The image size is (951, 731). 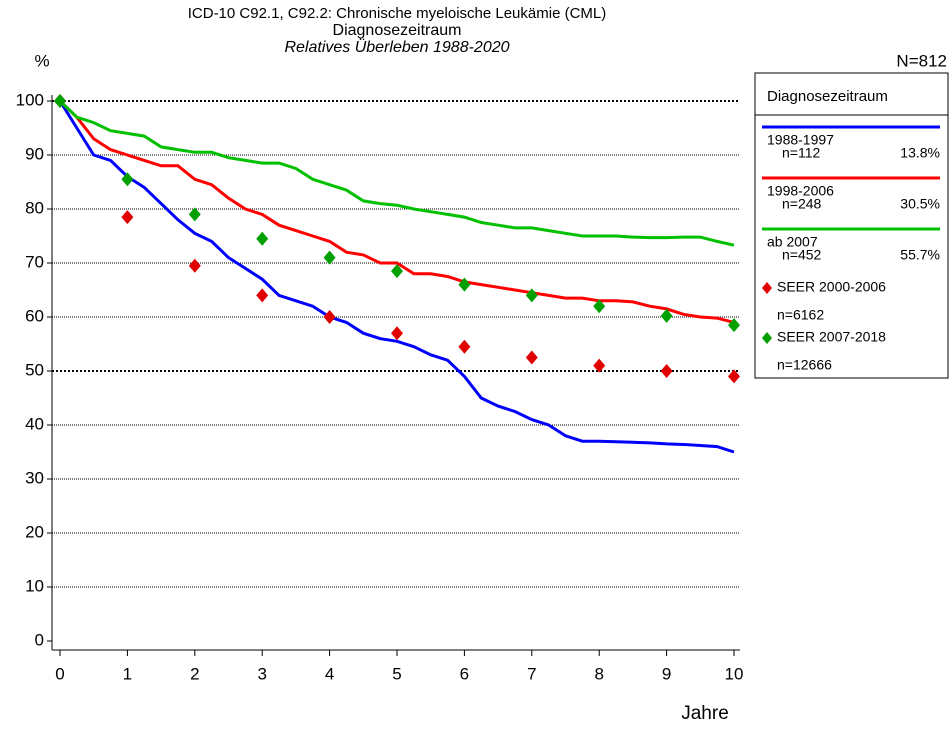 What do you see at coordinates (41, 60) in the screenshot?
I see `y-axis-label: %` at bounding box center [41, 60].